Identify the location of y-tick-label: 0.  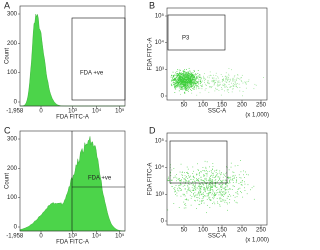
(163, 222).